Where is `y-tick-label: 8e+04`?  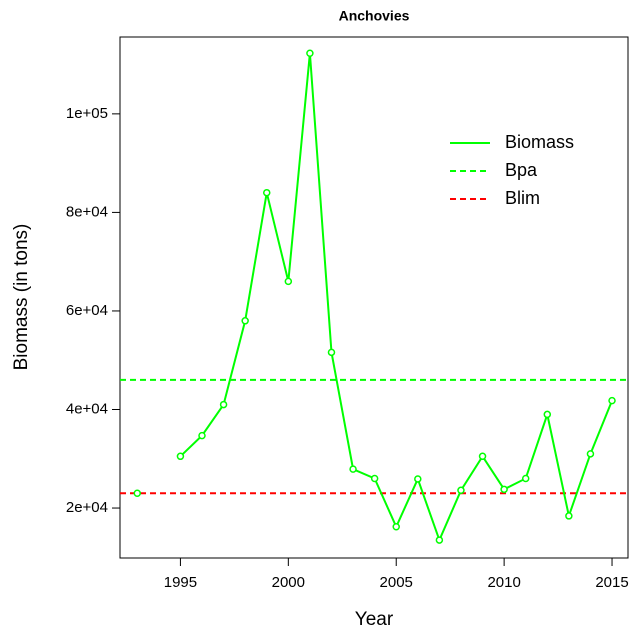 y-tick-label: 8e+04 is located at coordinates (87, 211).